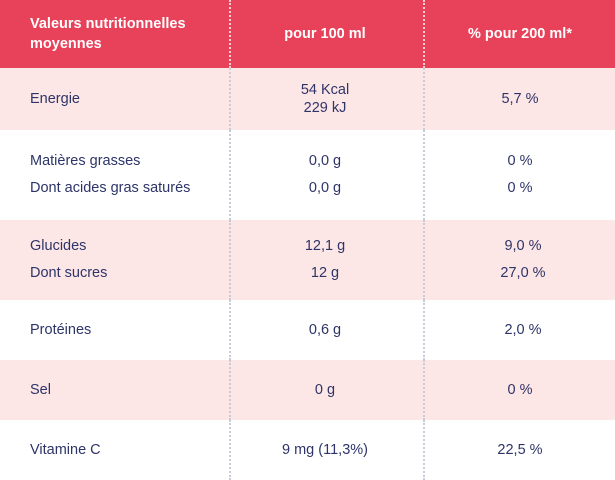  What do you see at coordinates (325, 175) in the screenshot?
I see `per100-cell: 0,0 g 0,0 g` at bounding box center [325, 175].